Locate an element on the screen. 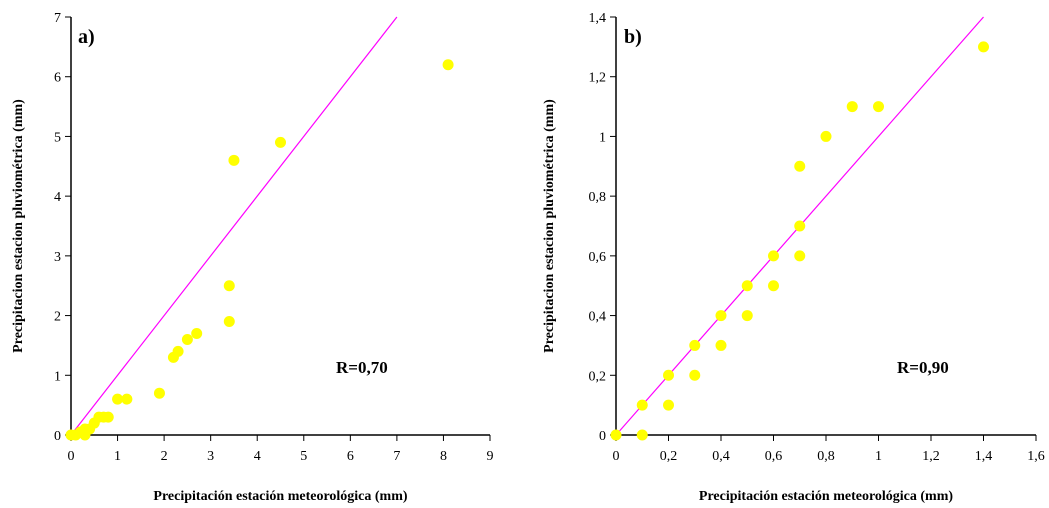 The image size is (1049, 508). y-tick-label: 4 is located at coordinates (57, 197).